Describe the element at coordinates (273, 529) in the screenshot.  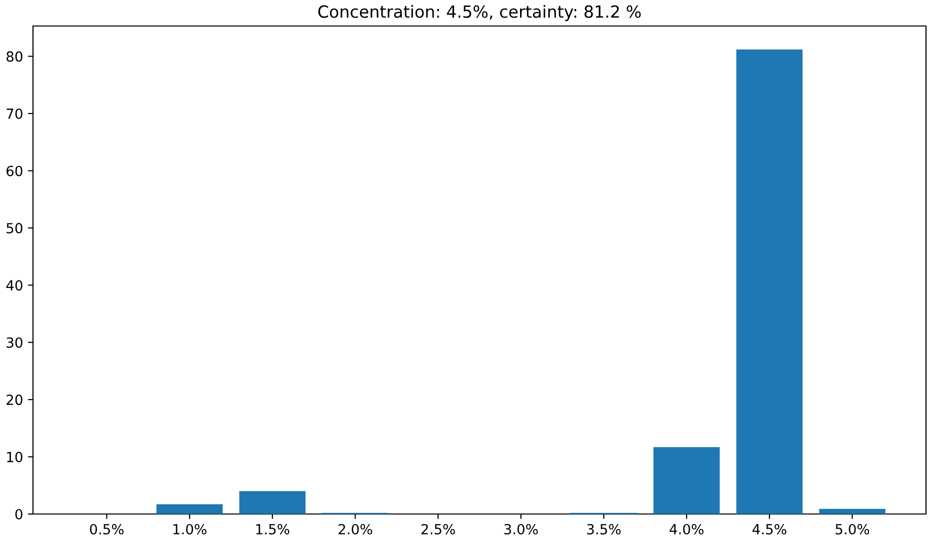
I see `x-tick-label: 1.5%` at that location.